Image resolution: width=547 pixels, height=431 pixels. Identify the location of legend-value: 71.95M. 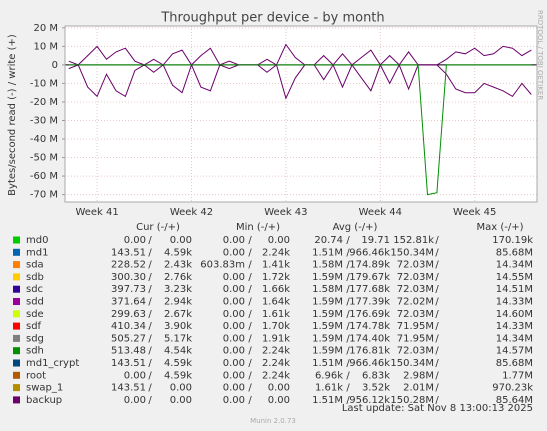
(415, 338).